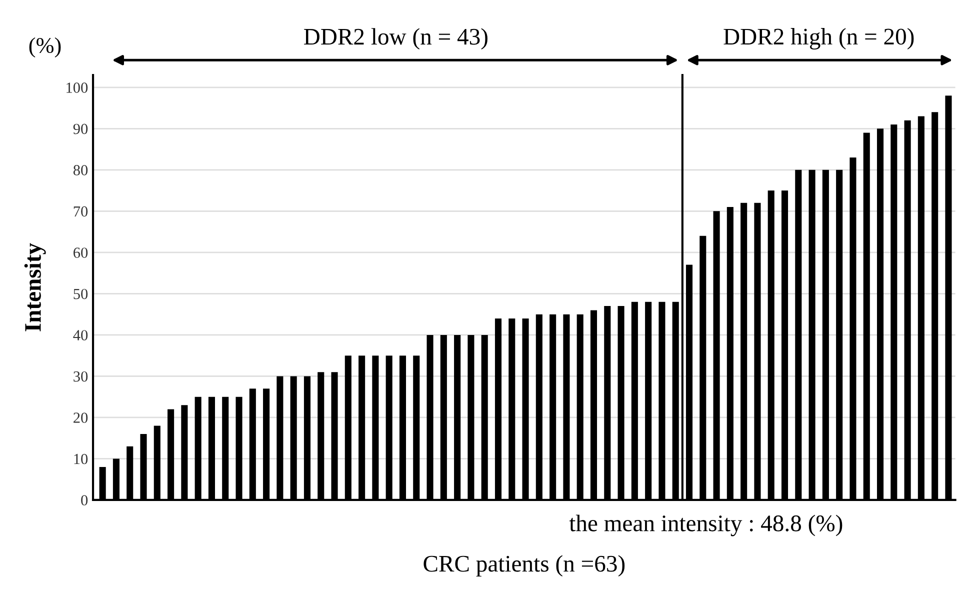  What do you see at coordinates (81, 294) in the screenshot?
I see `y-tick-label: 50` at bounding box center [81, 294].